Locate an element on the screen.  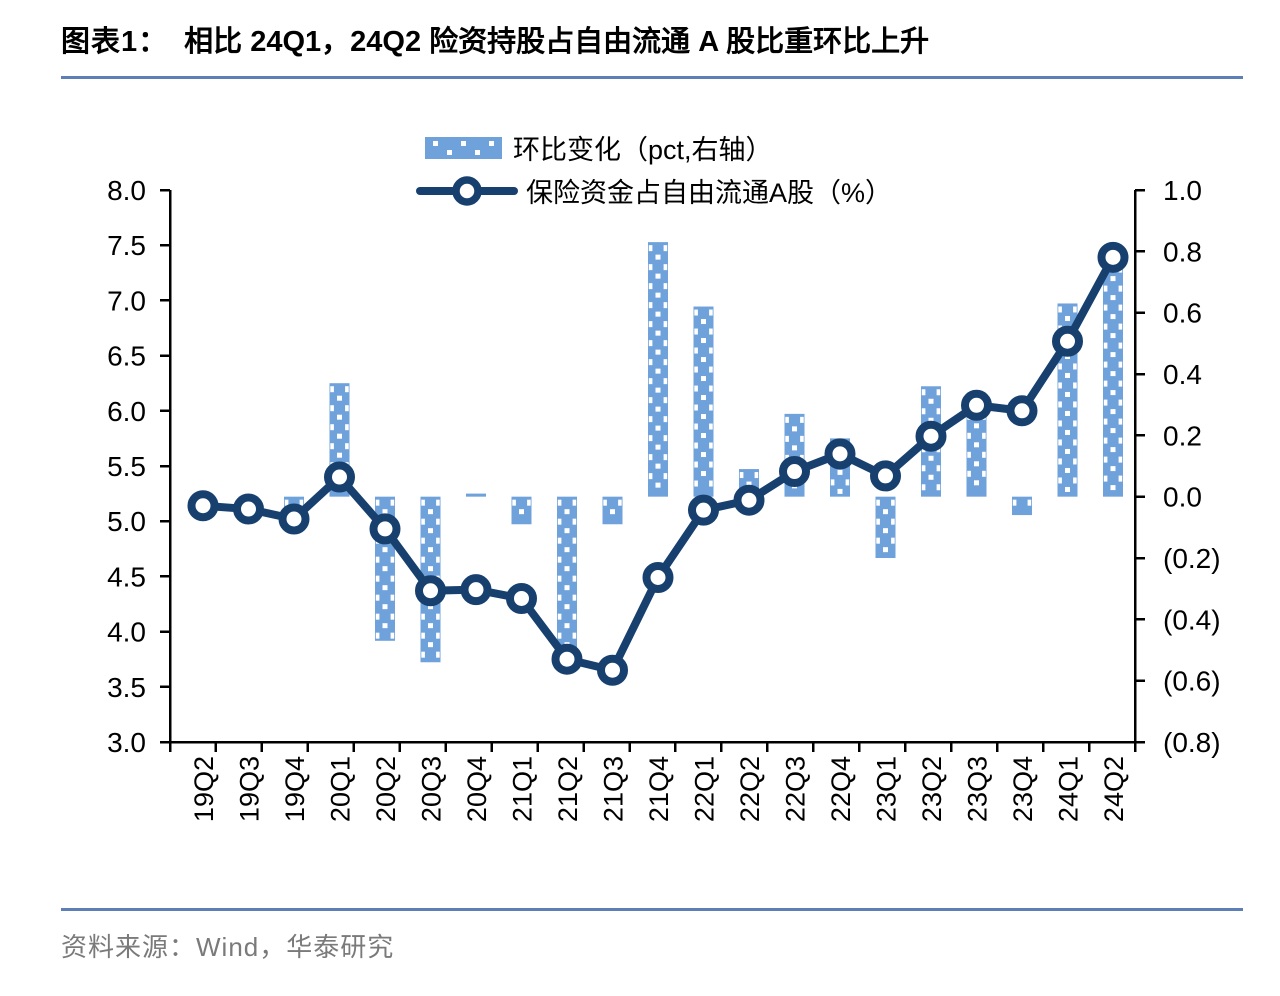
x-tick-label-20Q1: 20Q1 is located at coordinates (341, 789).